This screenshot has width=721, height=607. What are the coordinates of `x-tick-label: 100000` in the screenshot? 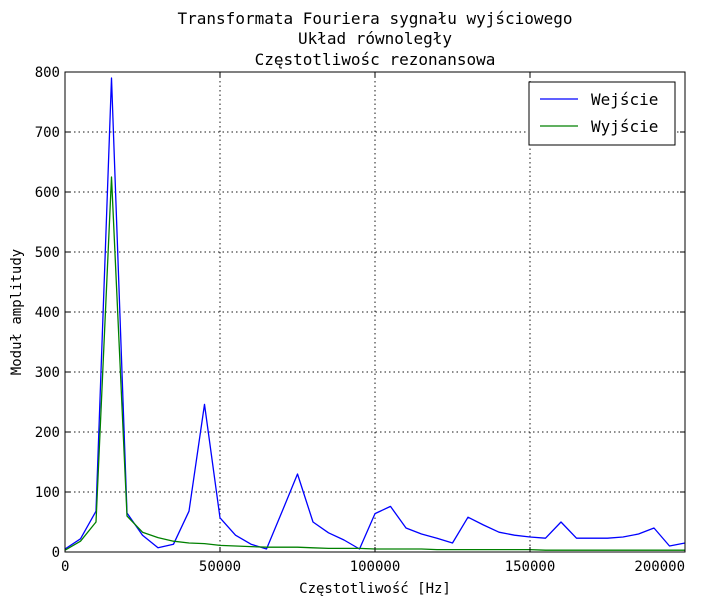 It's located at (375, 567).